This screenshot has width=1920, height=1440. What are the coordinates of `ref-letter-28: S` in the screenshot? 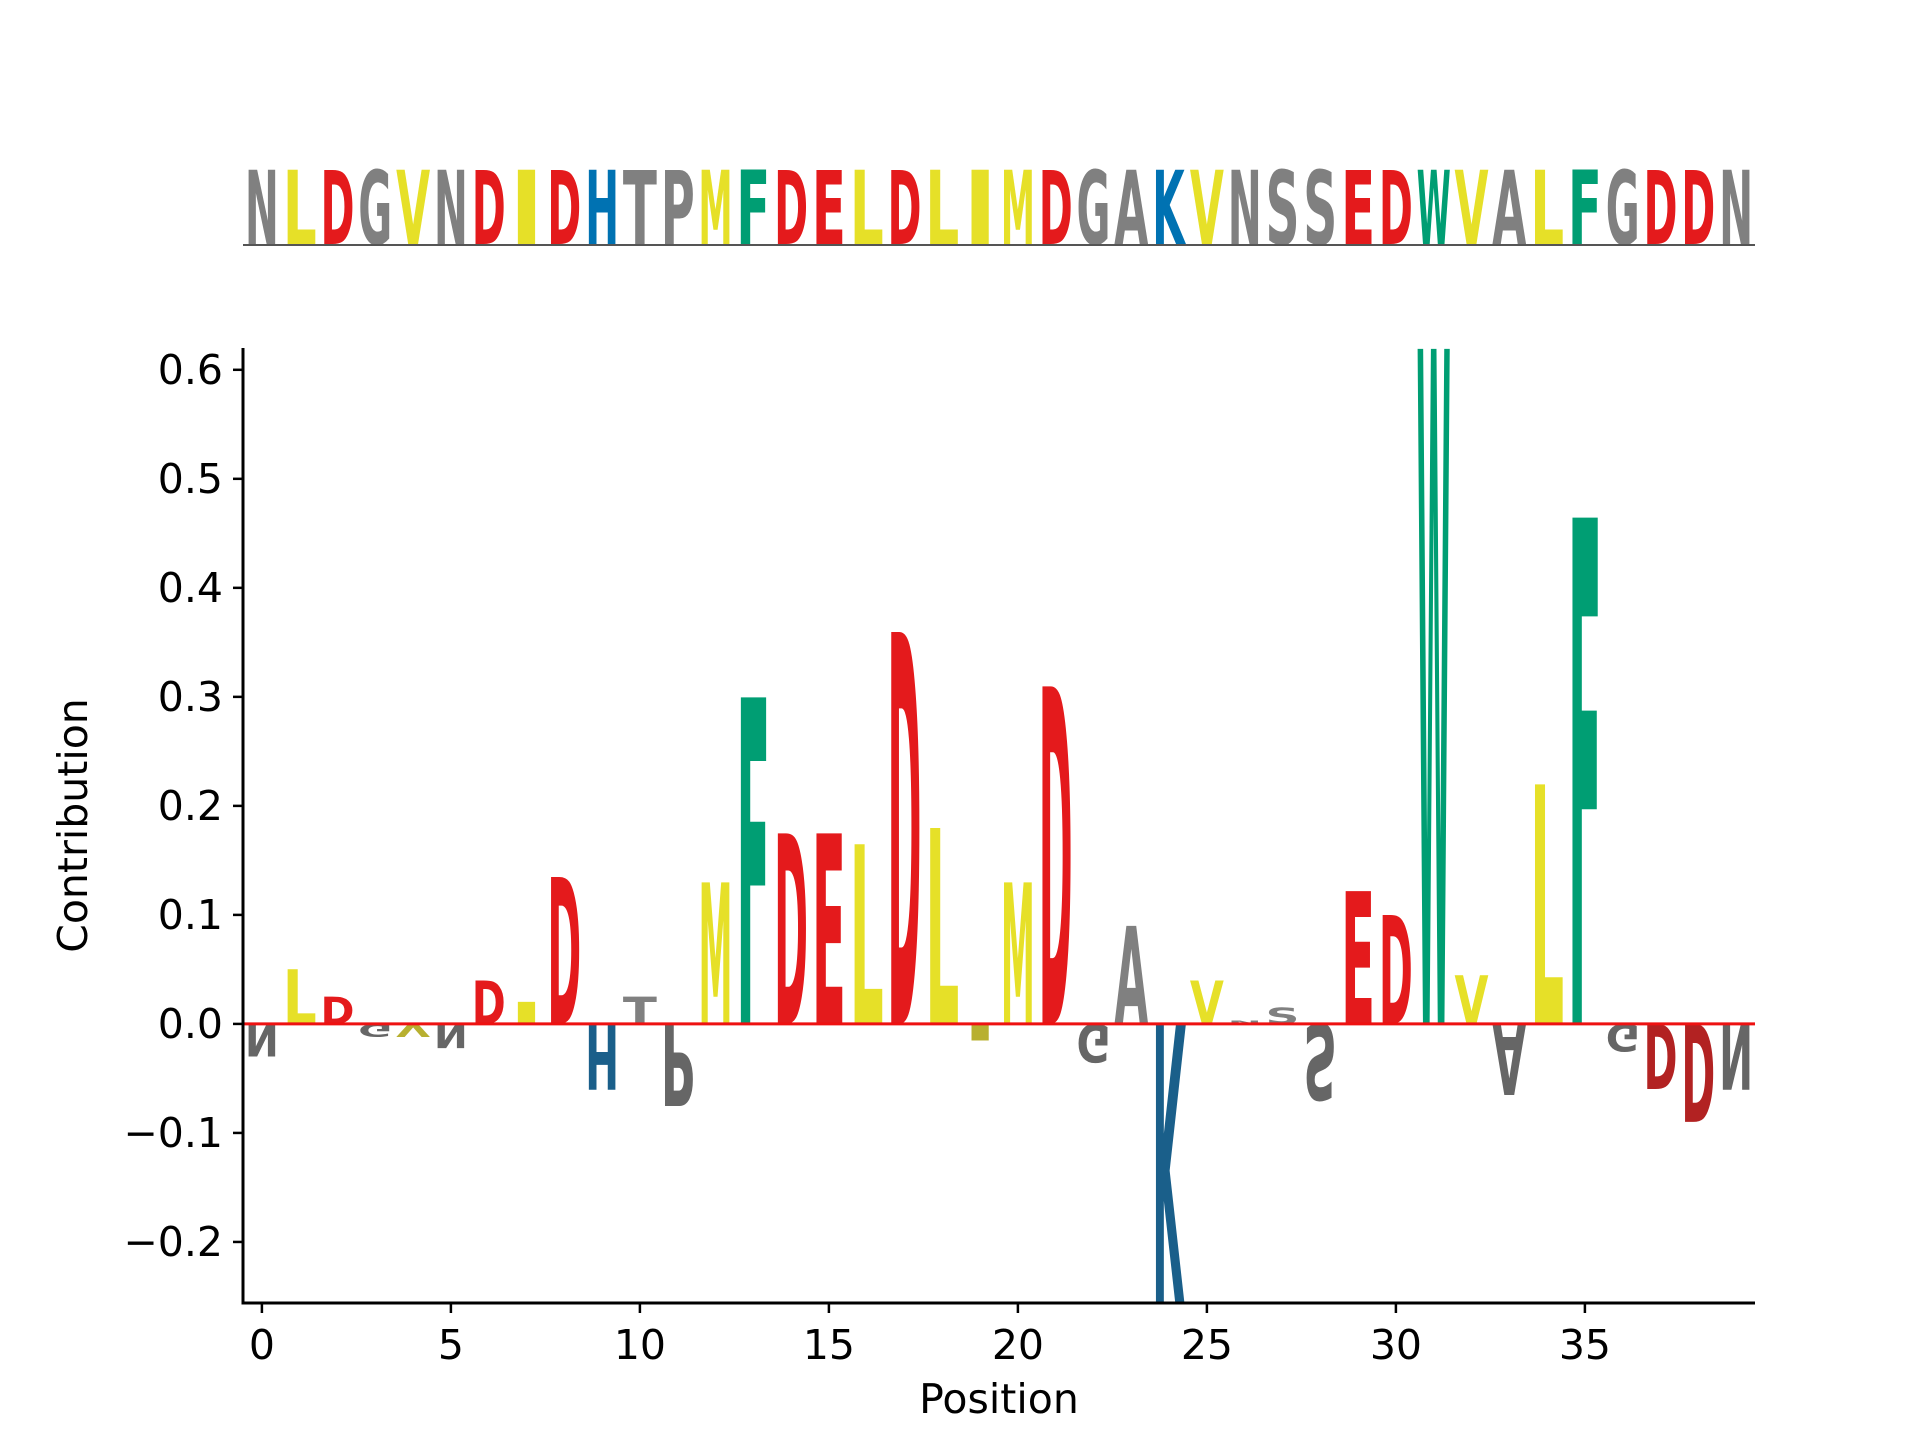 It's located at (1320, 209).